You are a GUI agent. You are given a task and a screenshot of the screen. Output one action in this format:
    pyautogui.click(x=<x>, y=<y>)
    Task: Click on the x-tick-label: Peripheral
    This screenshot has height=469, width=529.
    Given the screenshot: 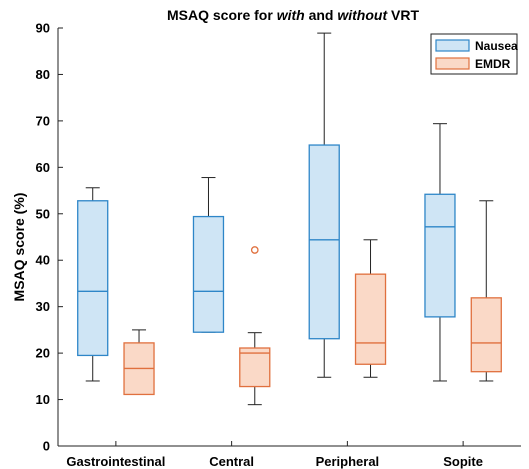 What is the action you would take?
    pyautogui.click(x=348, y=461)
    